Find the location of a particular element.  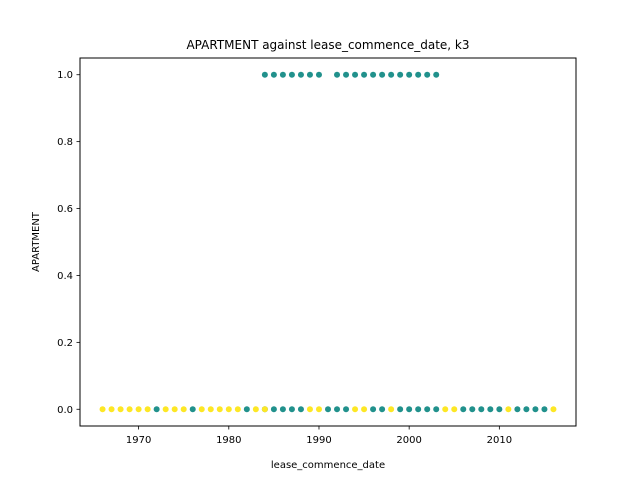

x-axis-title: lease_commence_date is located at coordinates (328, 465).